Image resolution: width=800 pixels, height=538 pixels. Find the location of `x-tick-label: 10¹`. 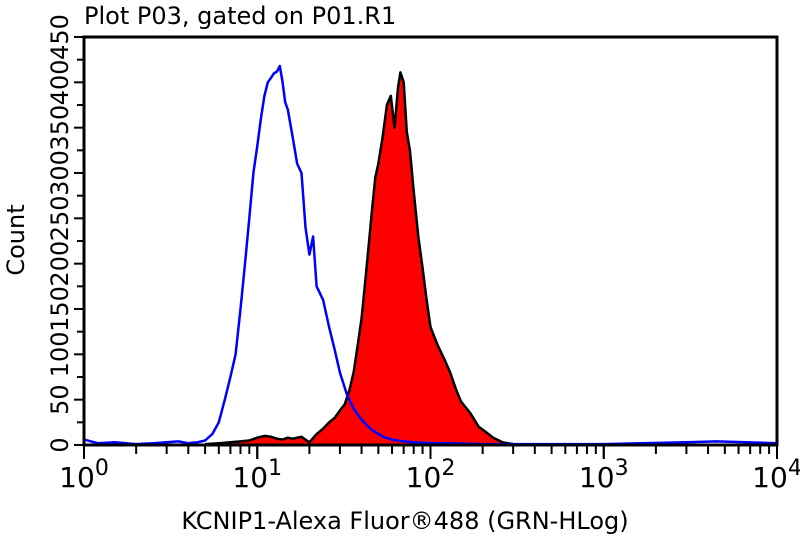

x-tick-label: 10¹ is located at coordinates (257, 475).